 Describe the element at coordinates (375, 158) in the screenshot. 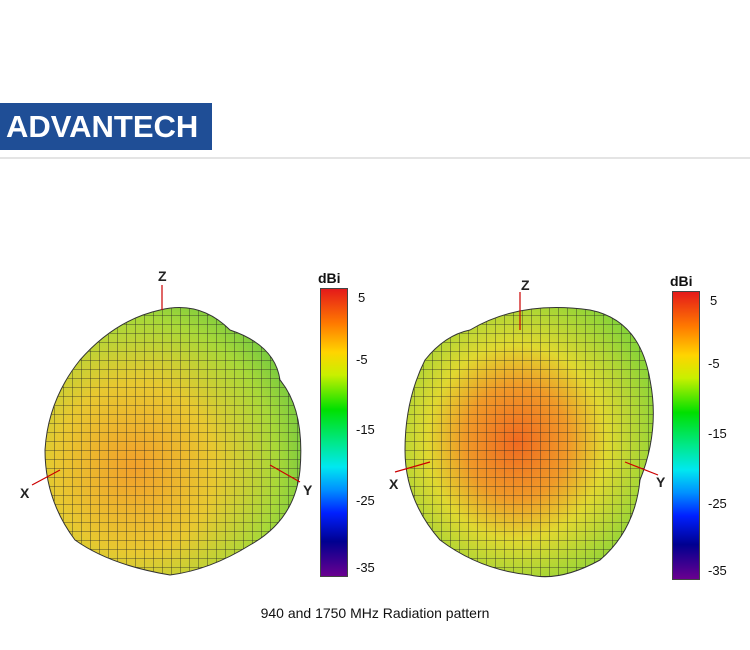

I see `header-divider` at that location.